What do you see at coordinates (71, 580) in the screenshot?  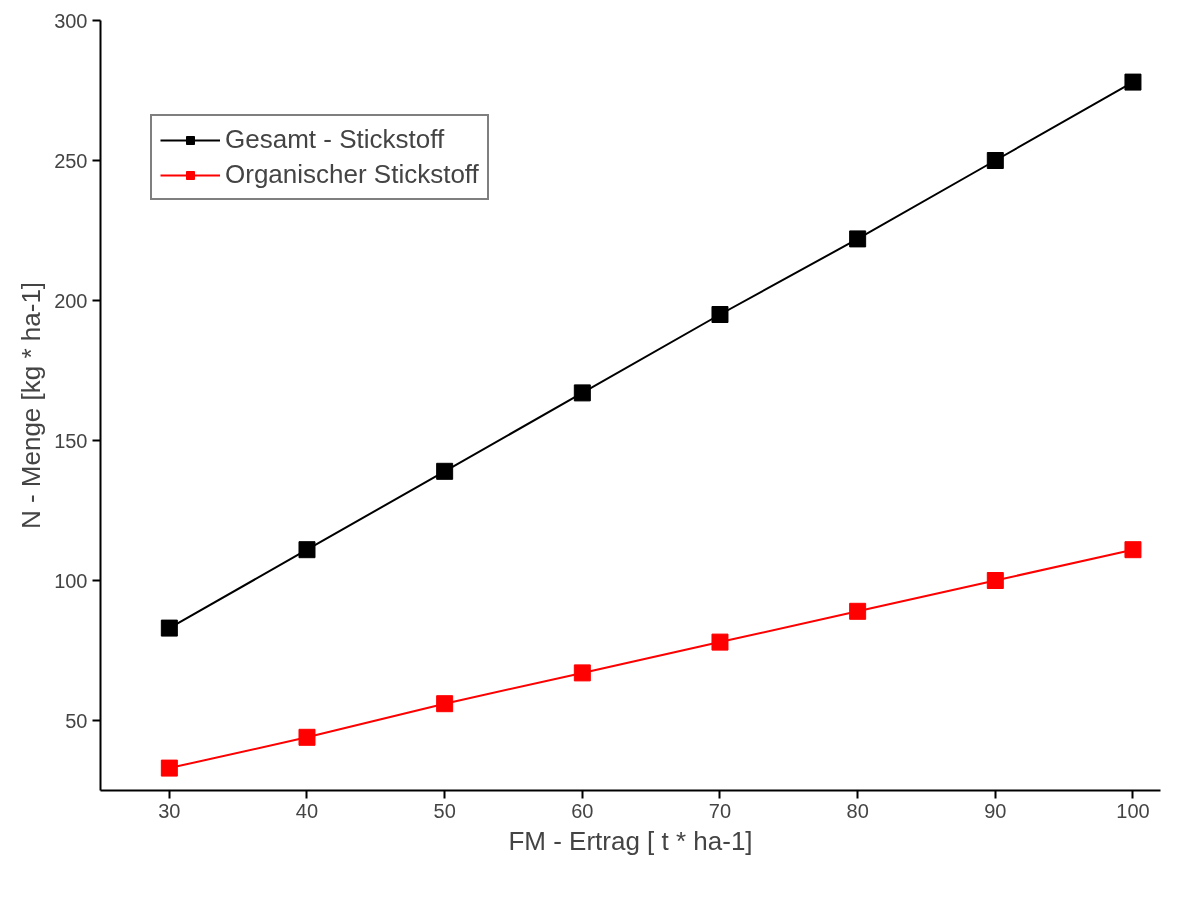 I see `y-tick-label: 100` at bounding box center [71, 580].